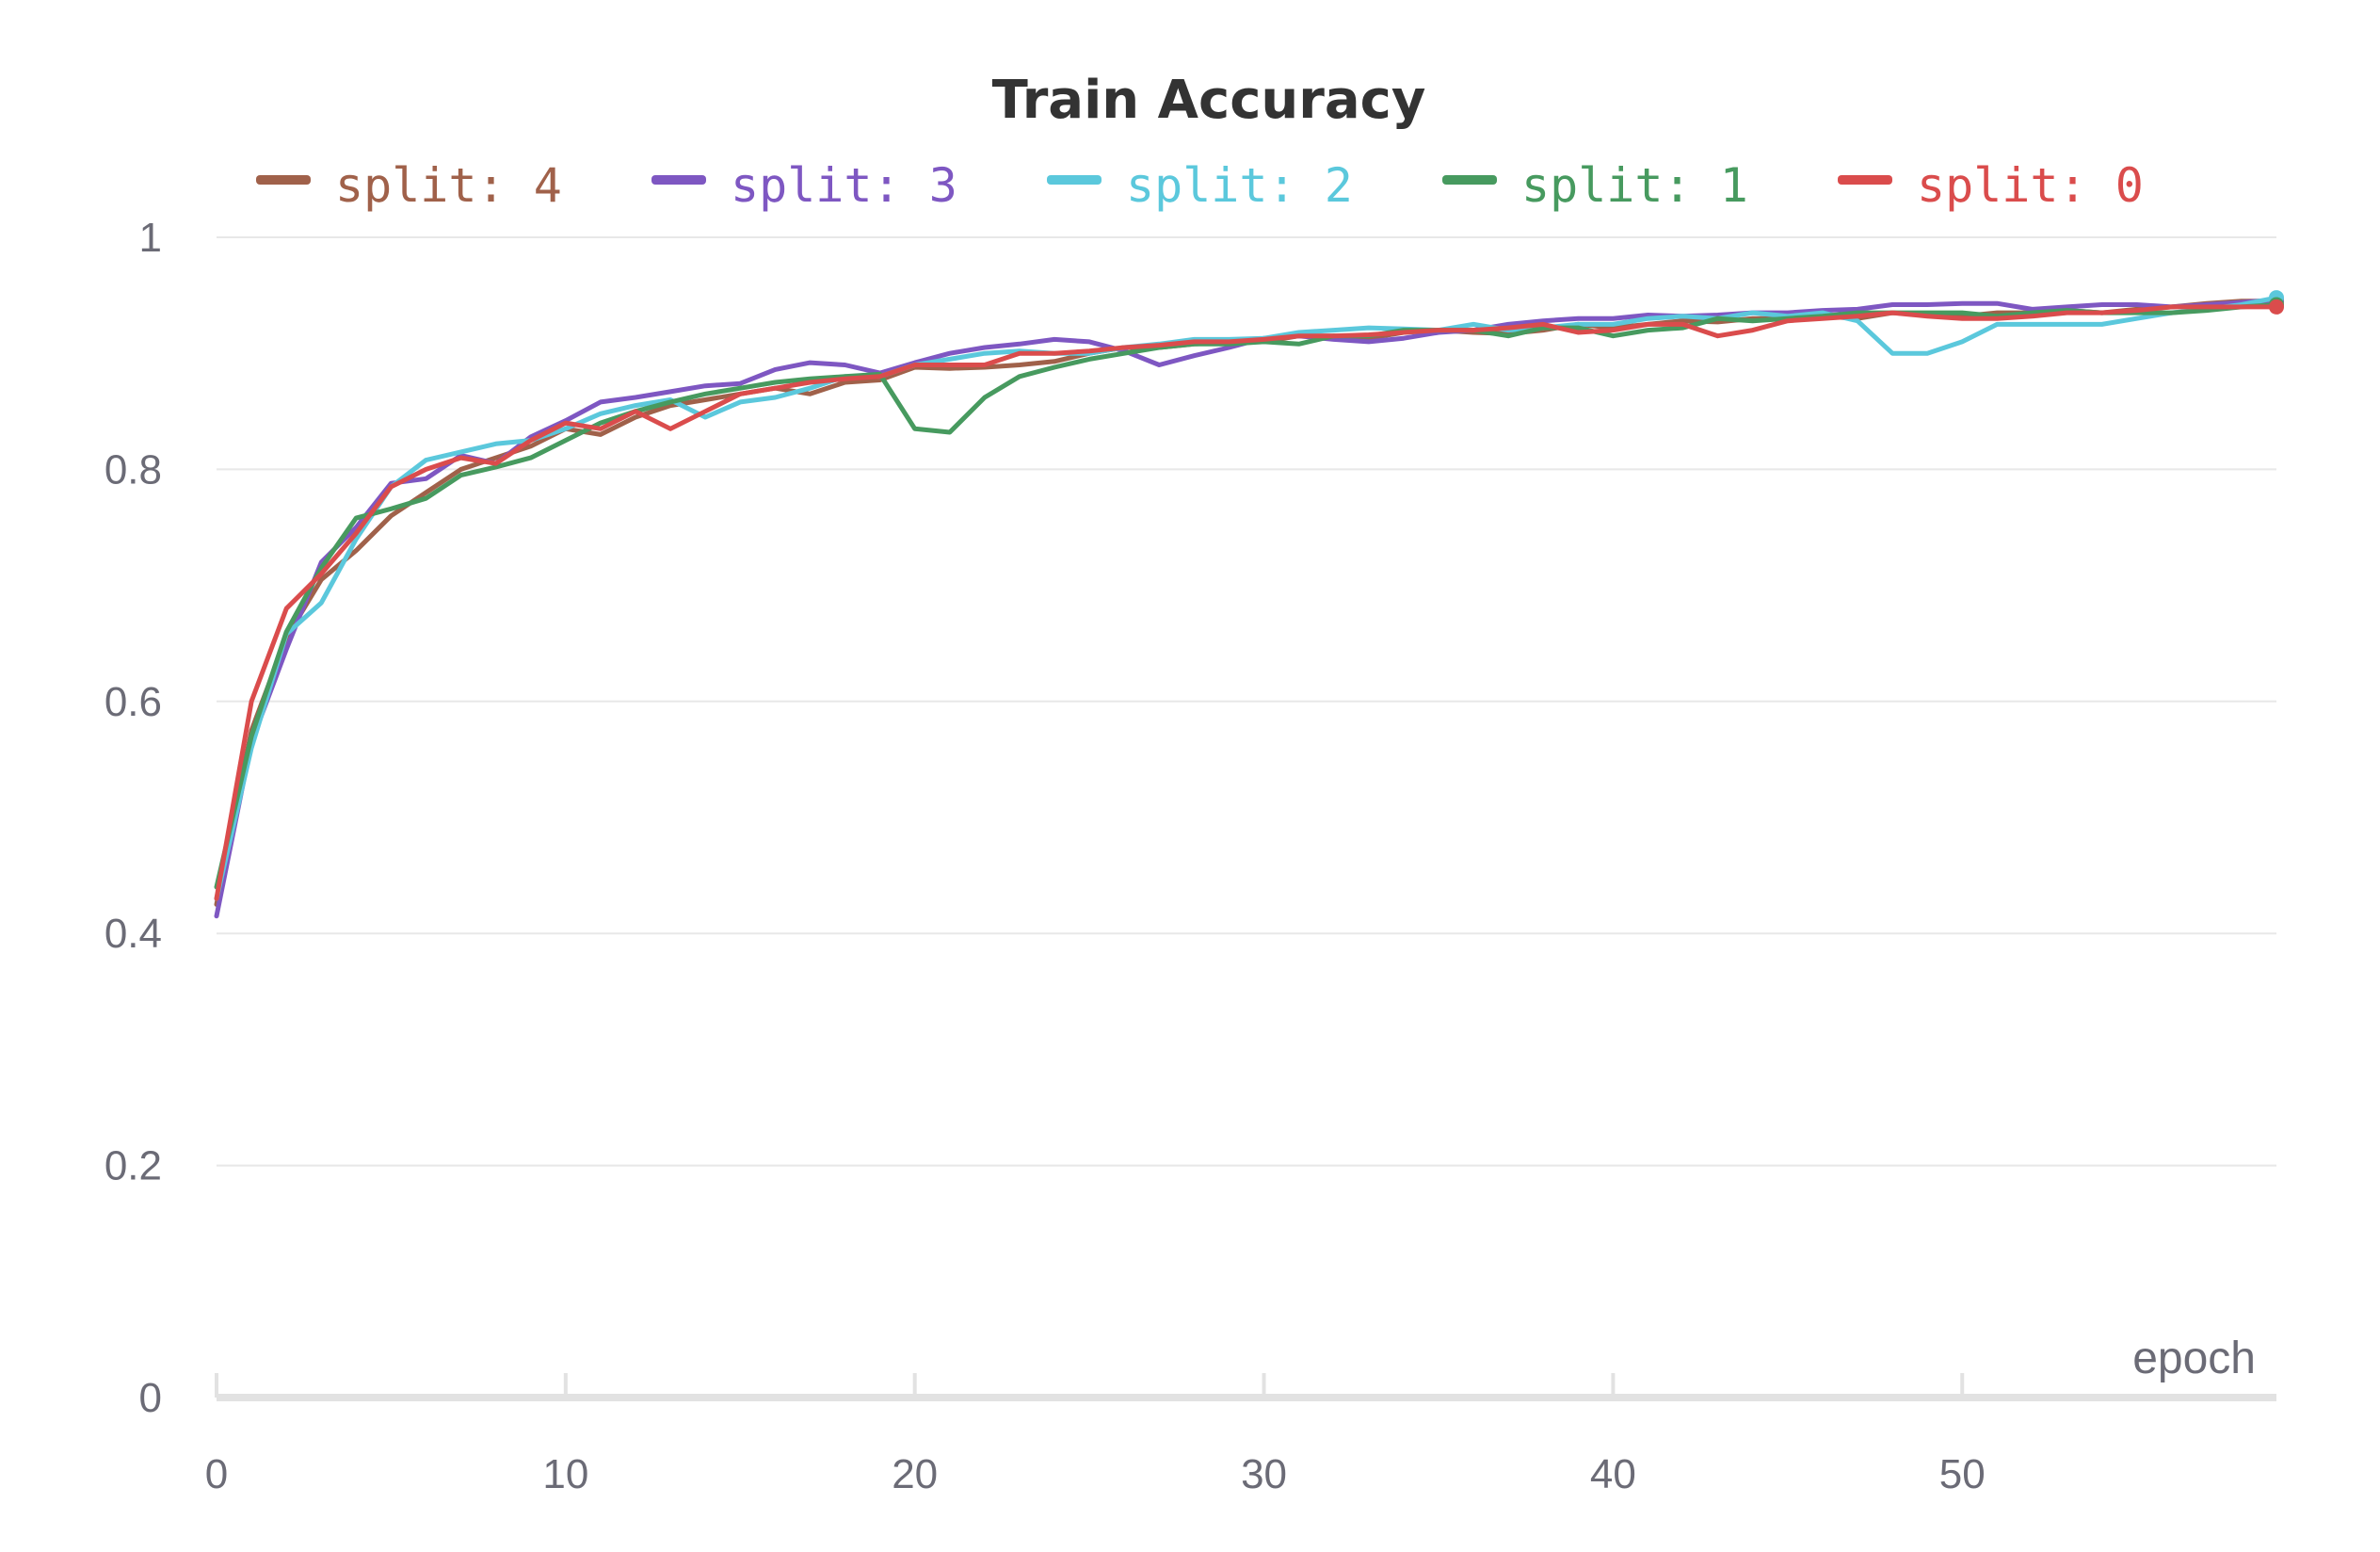  Describe the element at coordinates (1635, 185) in the screenshot. I see `legend-label: split: 1` at that location.